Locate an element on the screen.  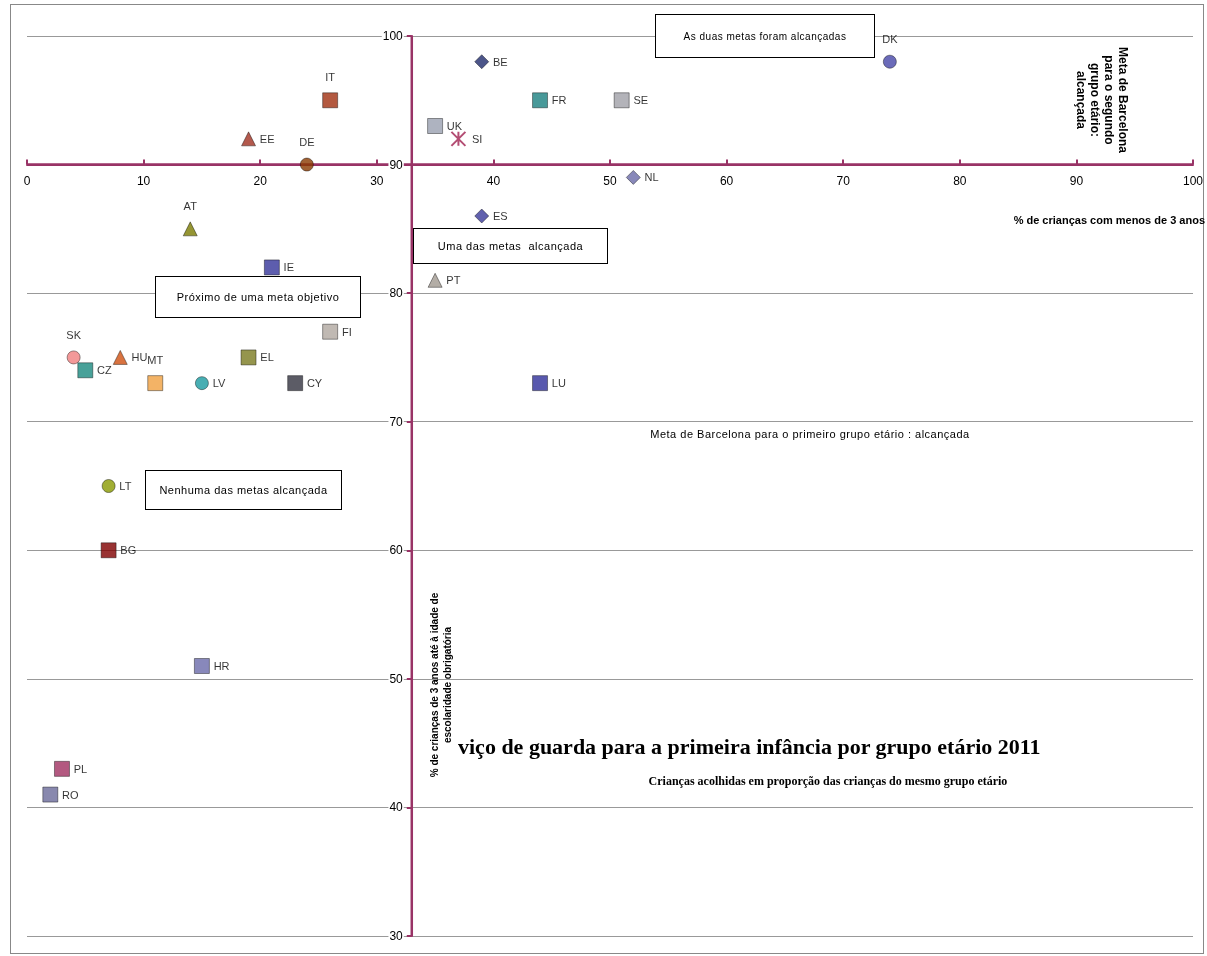
annotation: As duas metas foram alcançadas is located at coordinates (765, 36).